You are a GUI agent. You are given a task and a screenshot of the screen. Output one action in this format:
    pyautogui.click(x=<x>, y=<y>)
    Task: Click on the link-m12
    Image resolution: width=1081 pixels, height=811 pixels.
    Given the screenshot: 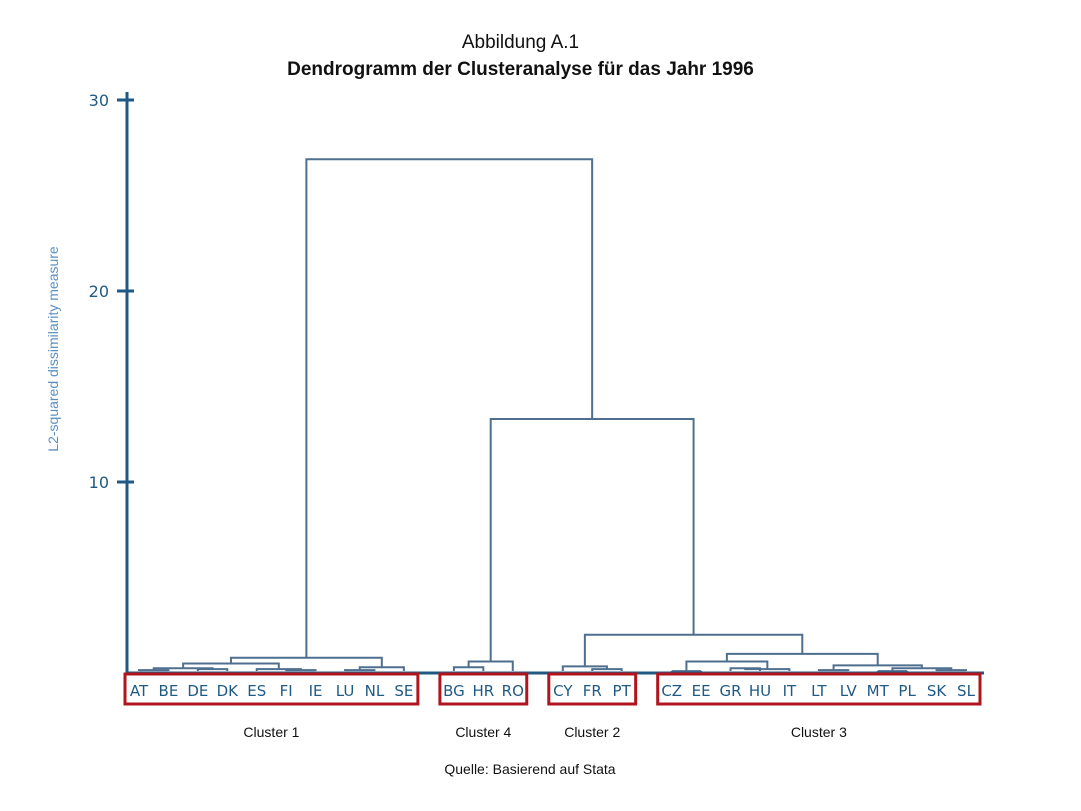 What is the action you would take?
    pyautogui.click(x=607, y=669)
    